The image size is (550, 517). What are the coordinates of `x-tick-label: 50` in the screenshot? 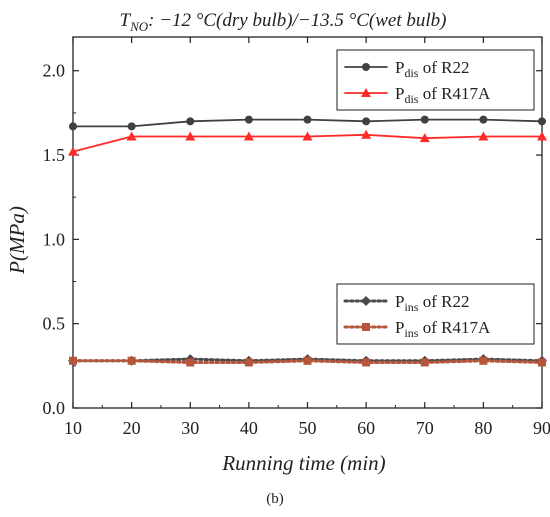 It's located at (308, 428).